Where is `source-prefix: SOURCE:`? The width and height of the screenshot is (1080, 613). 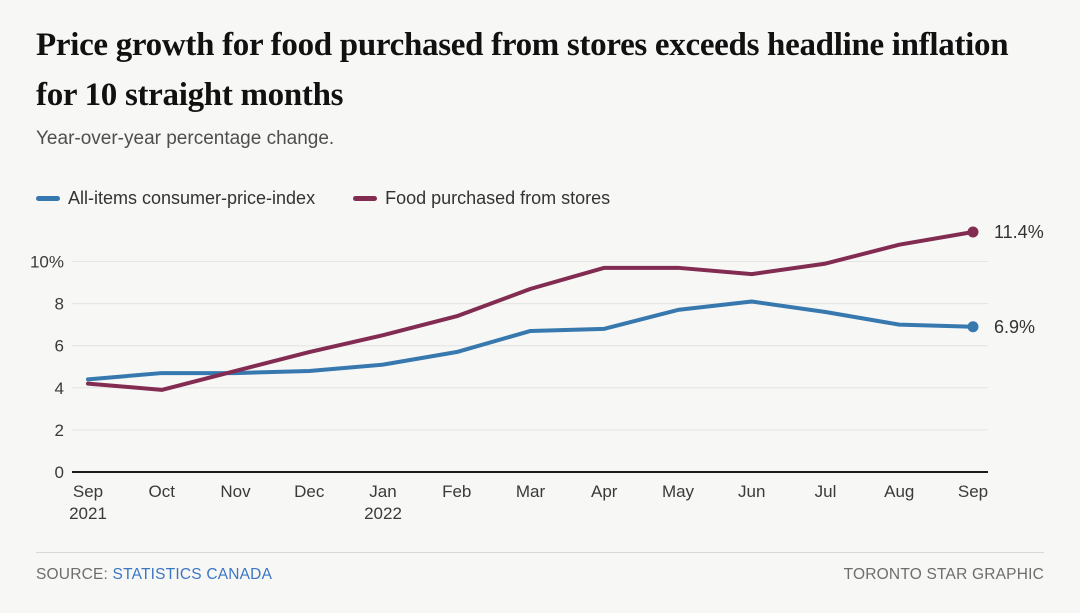 source-prefix: SOURCE: is located at coordinates (72, 574).